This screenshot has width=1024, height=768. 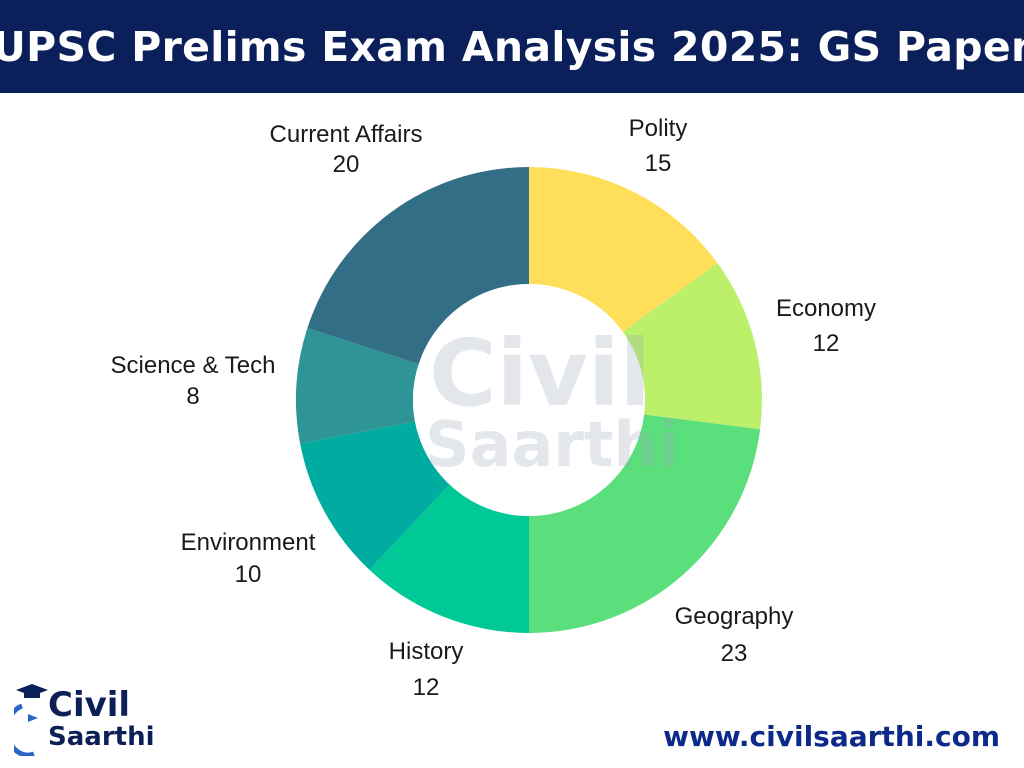 I want to click on slice-label: Science & Tech, so click(x=193, y=365).